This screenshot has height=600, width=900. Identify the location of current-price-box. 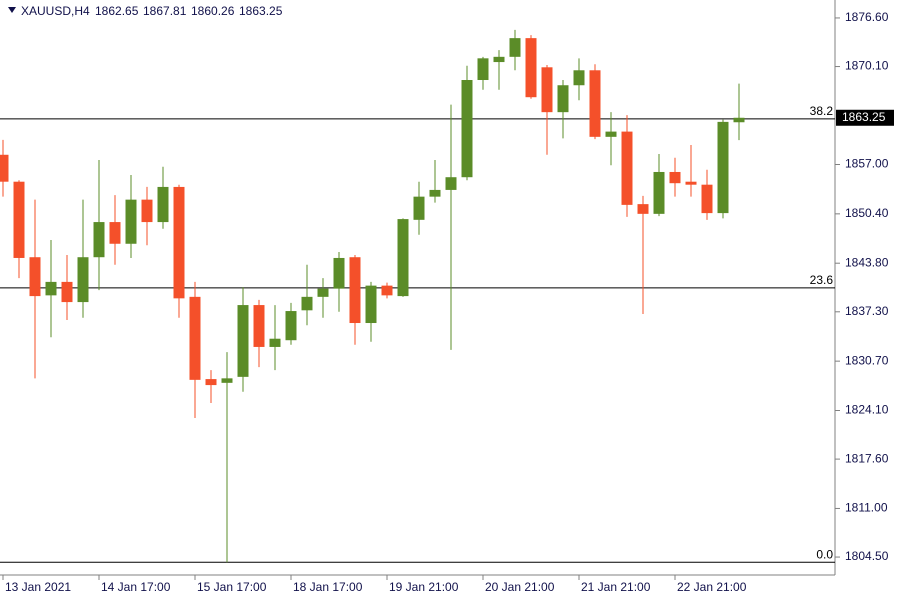
(865, 117).